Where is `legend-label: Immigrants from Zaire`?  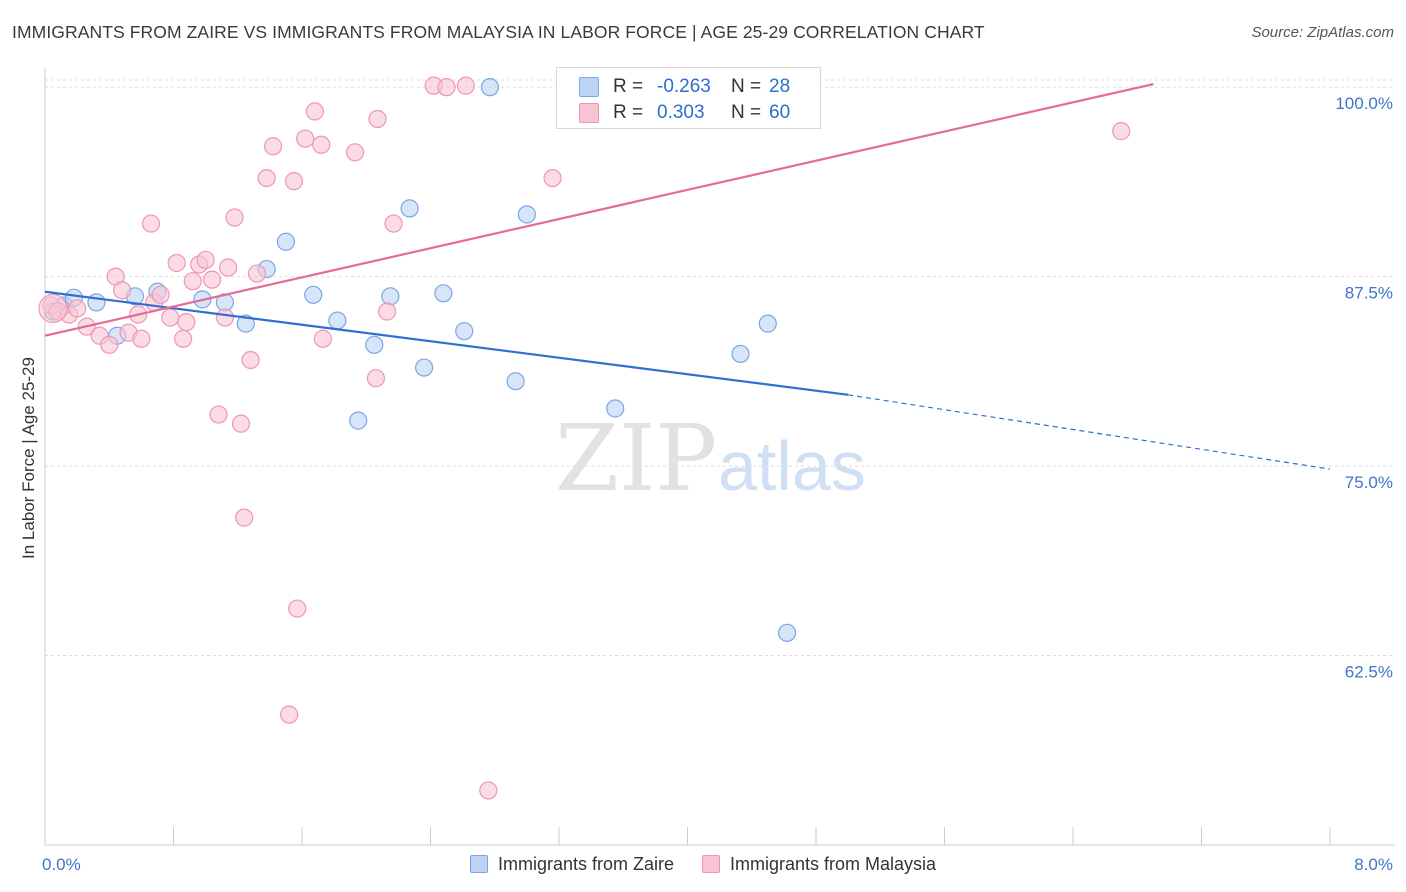
legend-label: Immigrants from Zaire is located at coordinates (585, 863).